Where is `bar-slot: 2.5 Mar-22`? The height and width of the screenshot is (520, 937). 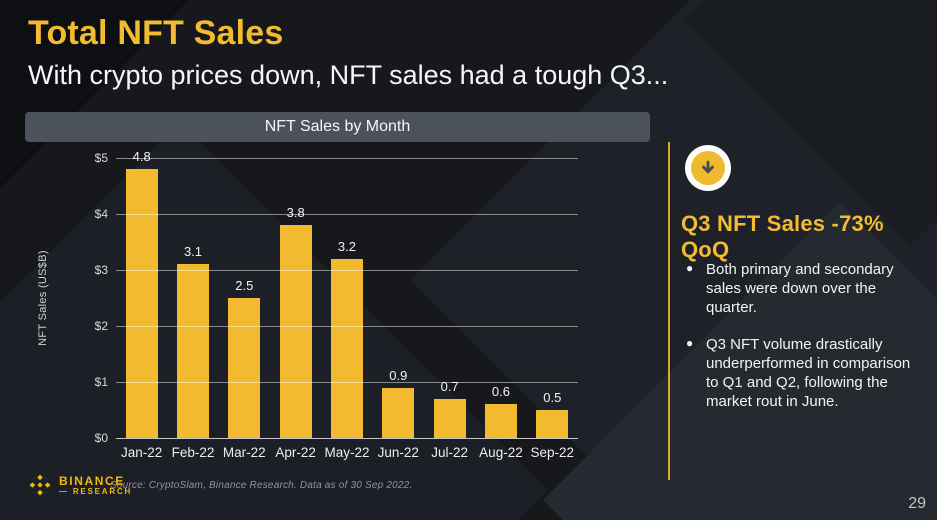
bar-slot: 2.5 Mar-22 is located at coordinates (244, 309).